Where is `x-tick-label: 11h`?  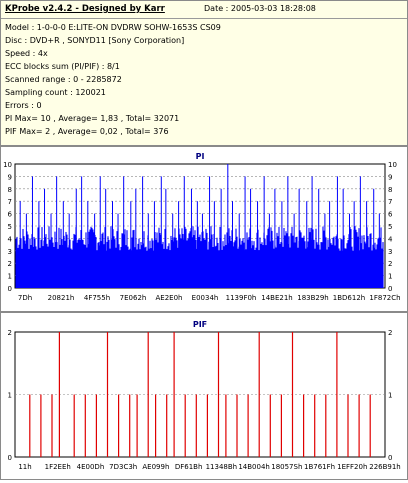 x-tick-label: 11h is located at coordinates (24, 467).